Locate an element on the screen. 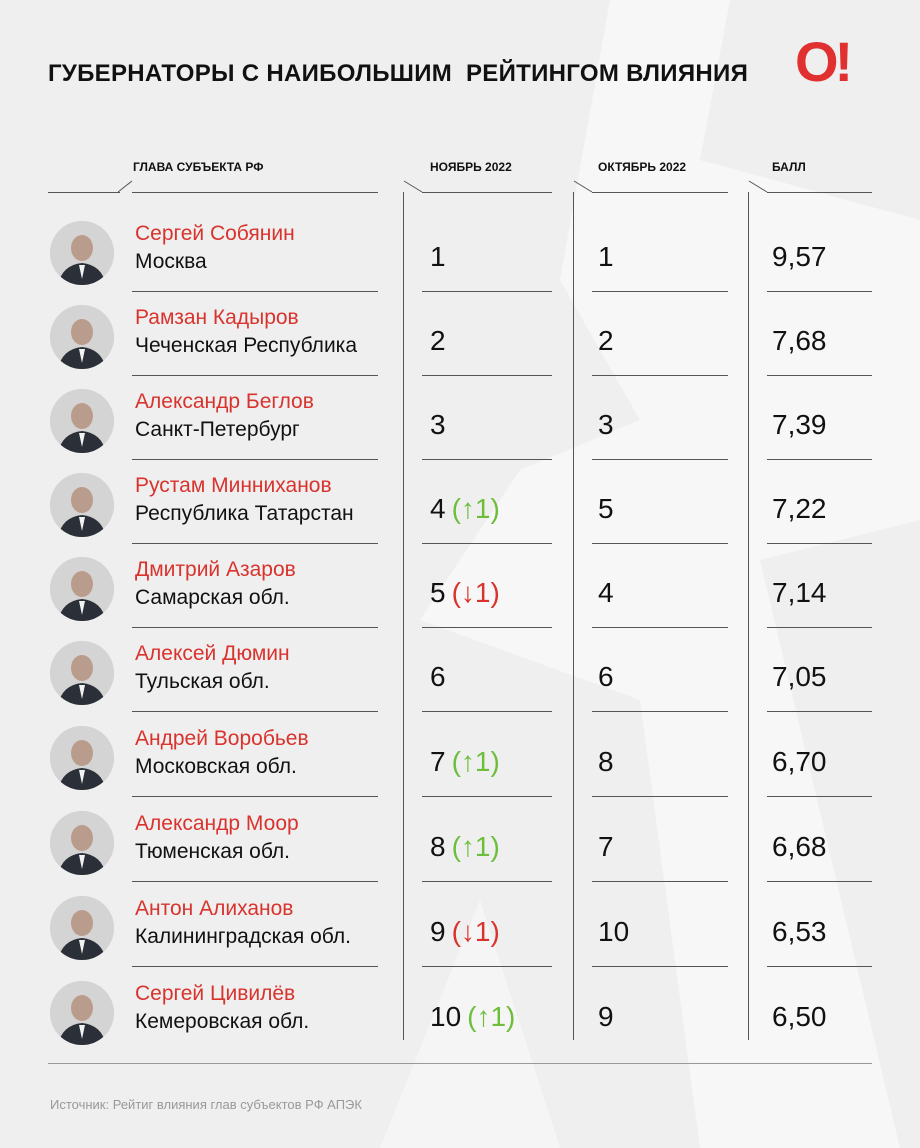  region-name: Тюменская обл. is located at coordinates (213, 851).